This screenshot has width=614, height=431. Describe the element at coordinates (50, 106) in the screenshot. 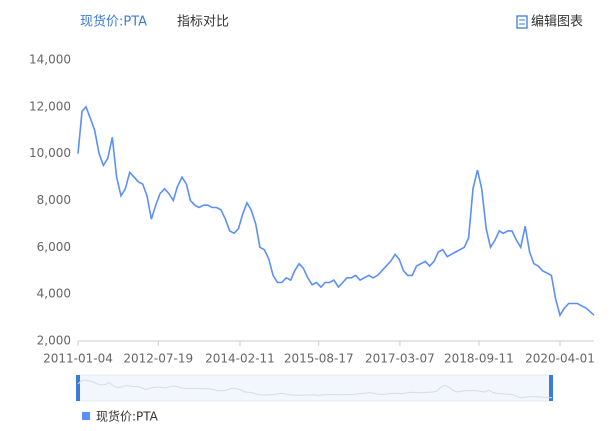

I see `y-tick-label: 12,000` at that location.